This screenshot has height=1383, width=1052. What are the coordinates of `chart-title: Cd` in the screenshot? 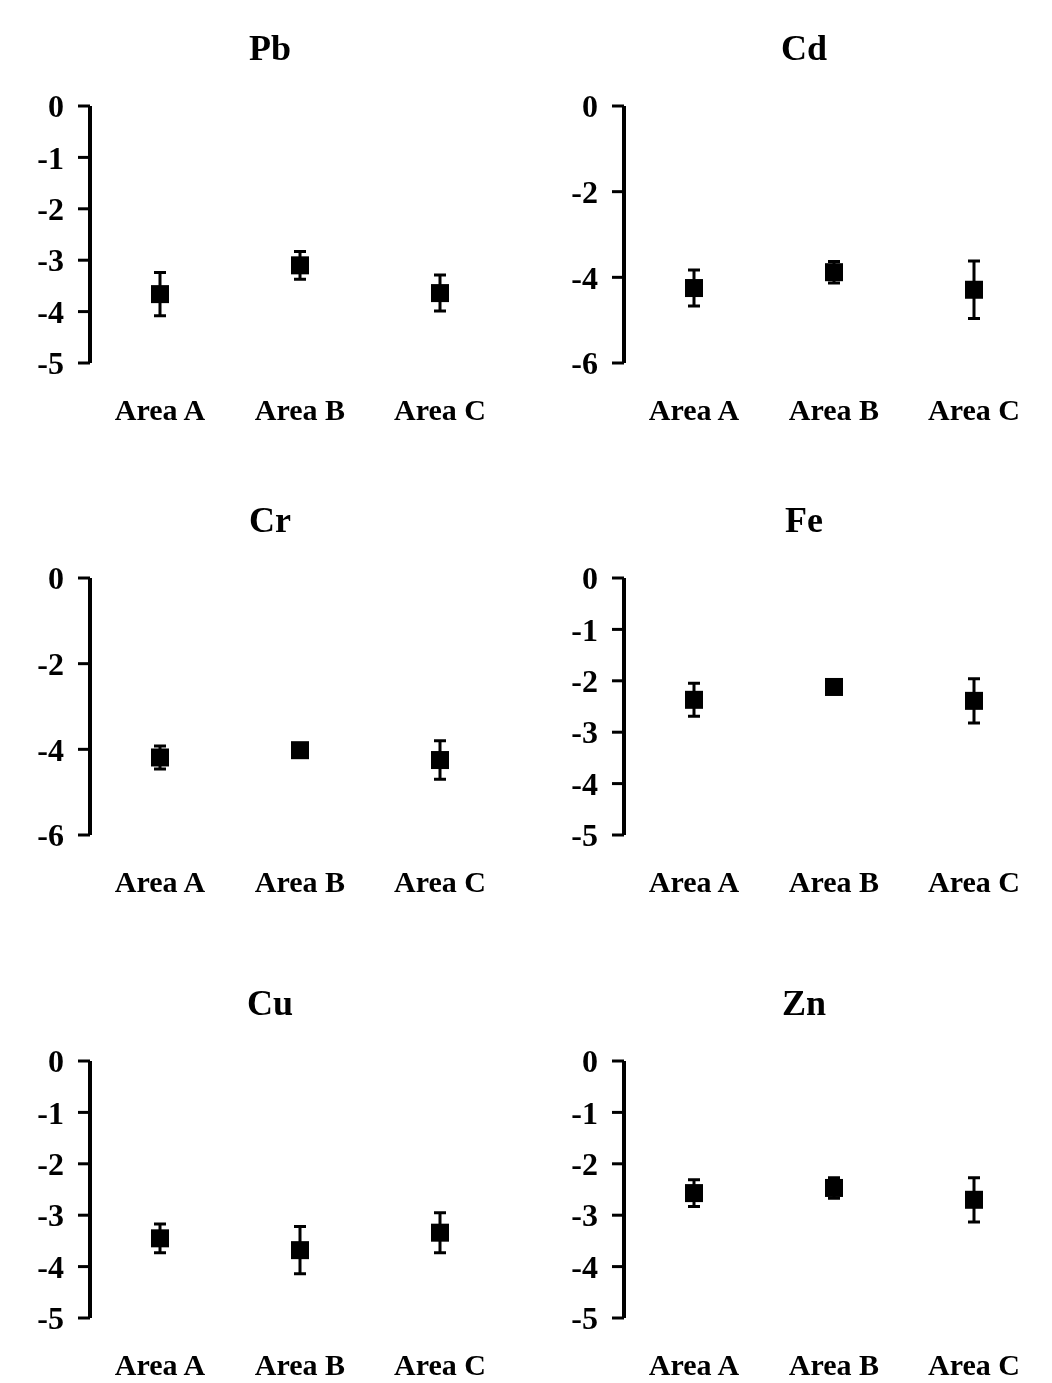 It's located at (804, 48).